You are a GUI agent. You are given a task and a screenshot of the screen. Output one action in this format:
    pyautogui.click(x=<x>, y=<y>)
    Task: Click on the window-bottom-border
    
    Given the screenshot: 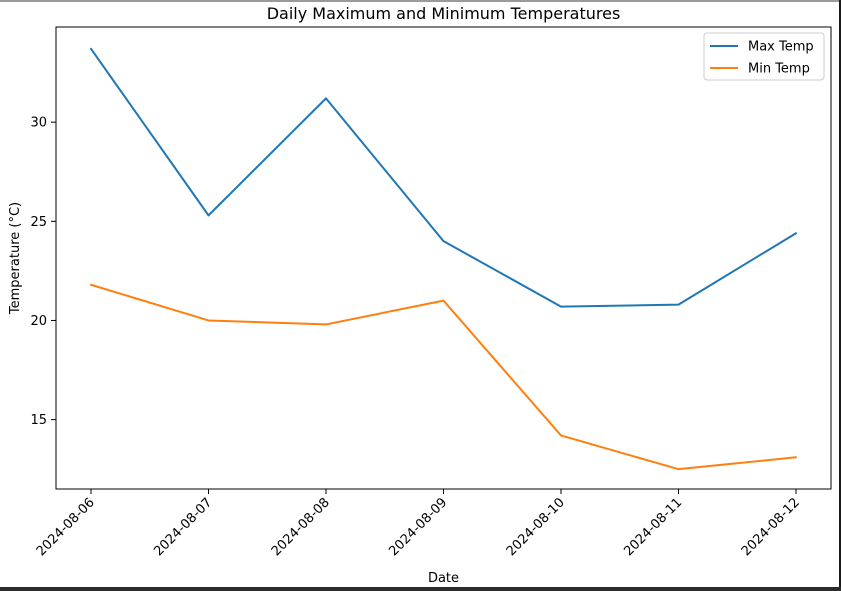 What is the action you would take?
    pyautogui.click(x=420, y=589)
    